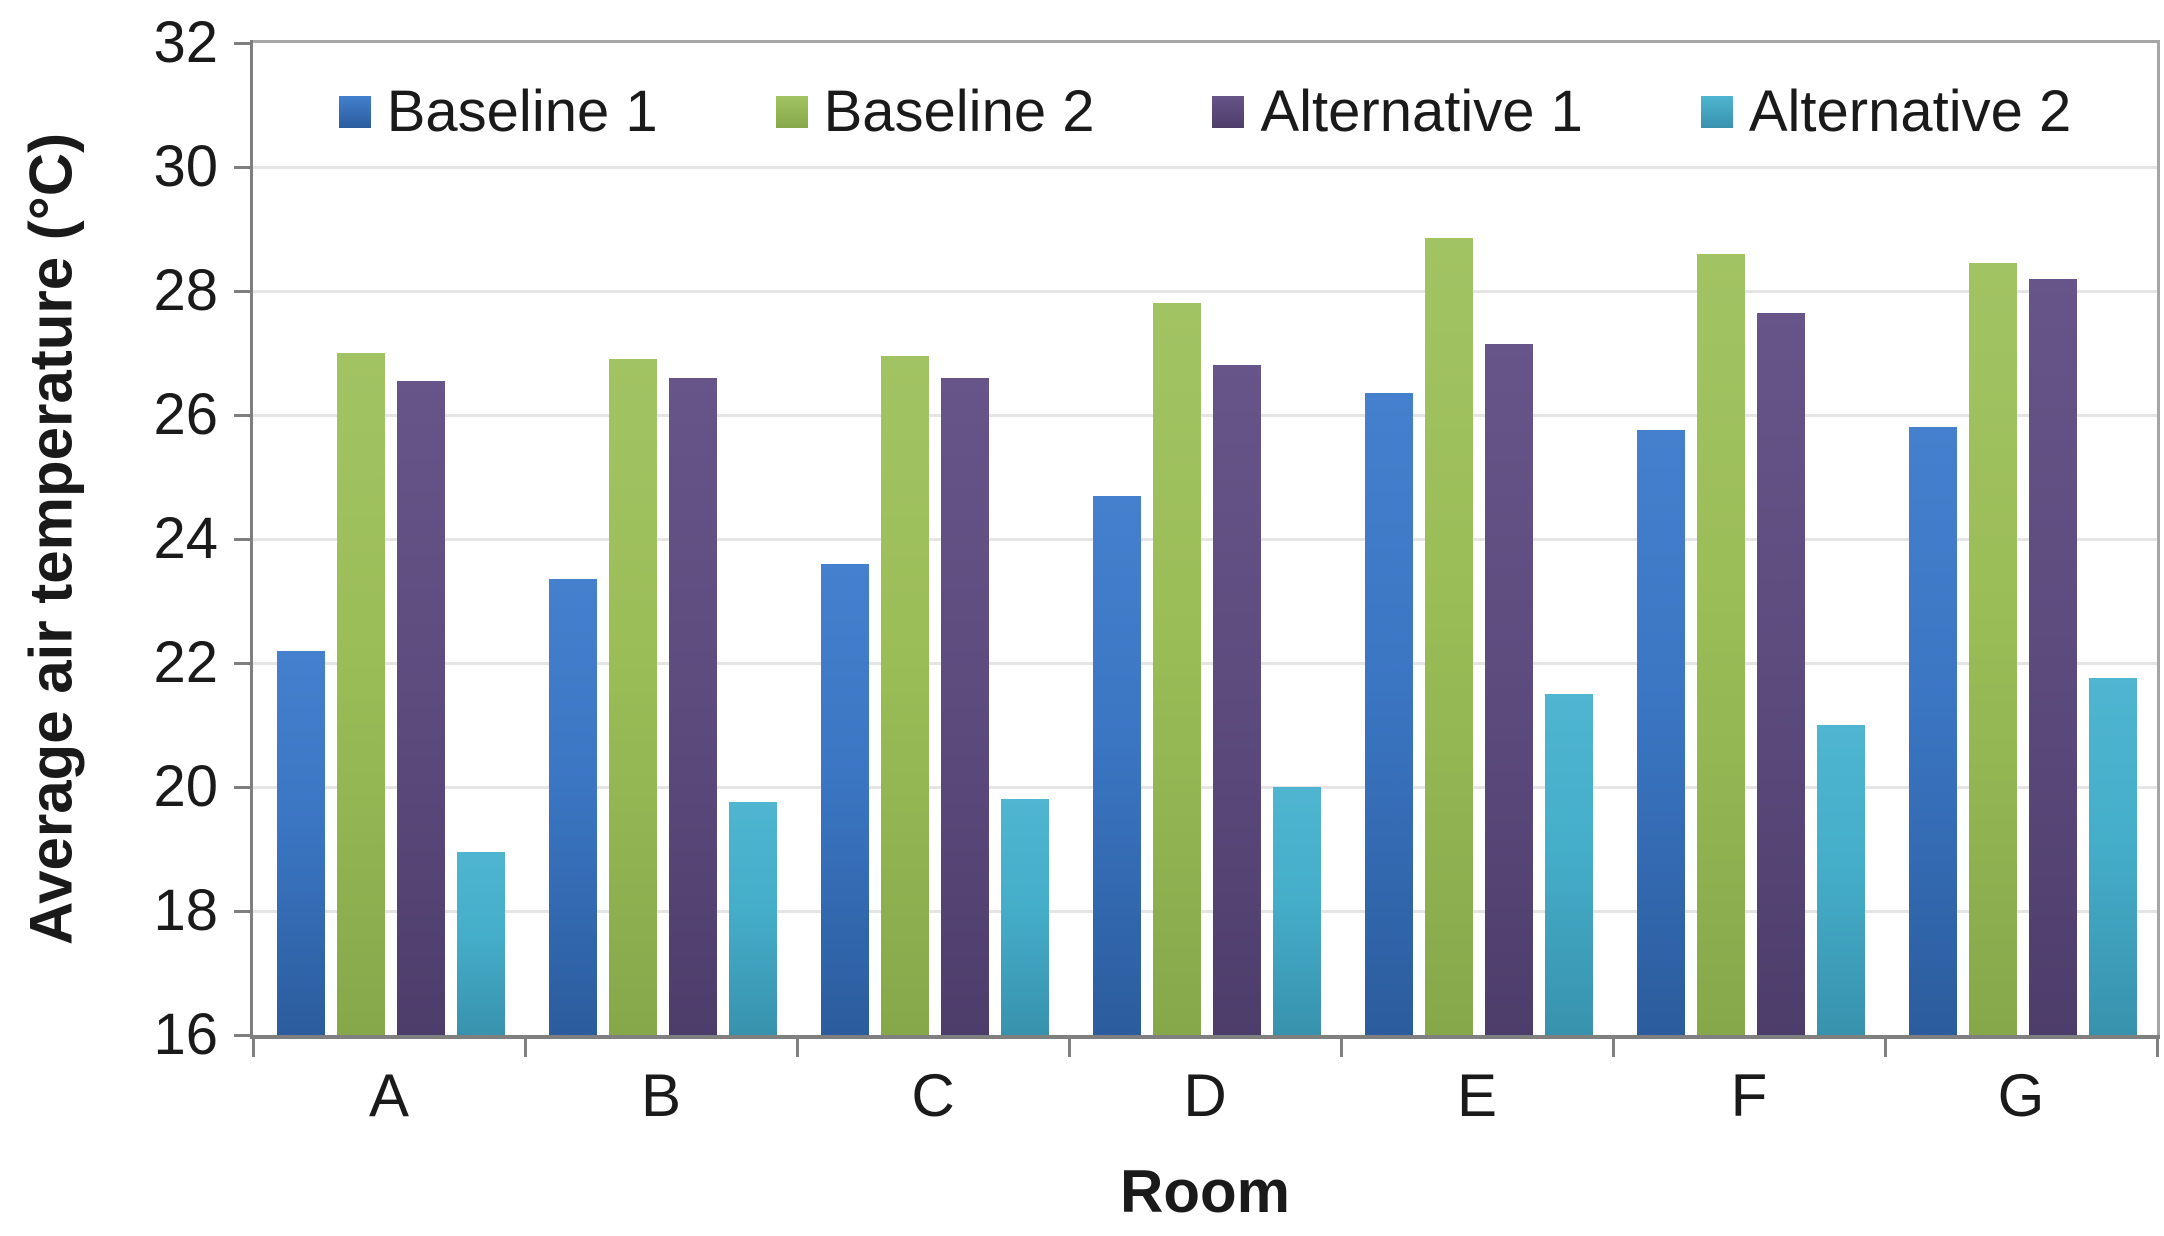  What do you see at coordinates (573, 807) in the screenshot?
I see `bar-baseline-1-b` at bounding box center [573, 807].